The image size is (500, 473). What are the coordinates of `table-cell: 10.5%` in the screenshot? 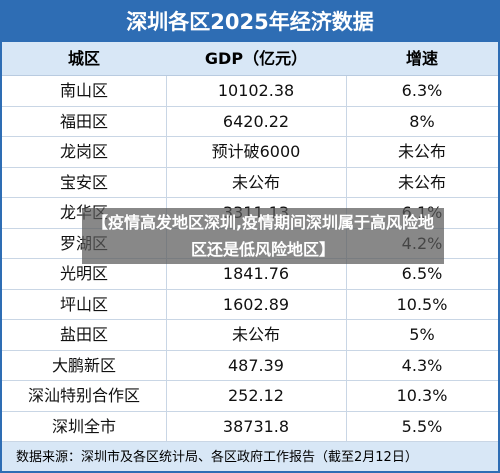 It's located at (422, 305).